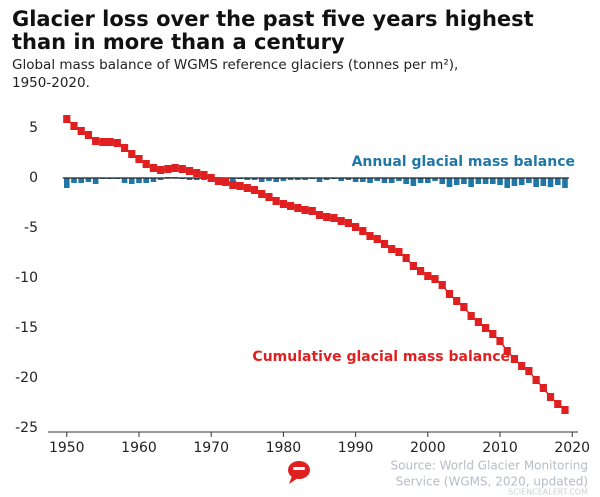  Describe the element at coordinates (178, 42) in the screenshot. I see `chart-title: than in more than a century` at that location.